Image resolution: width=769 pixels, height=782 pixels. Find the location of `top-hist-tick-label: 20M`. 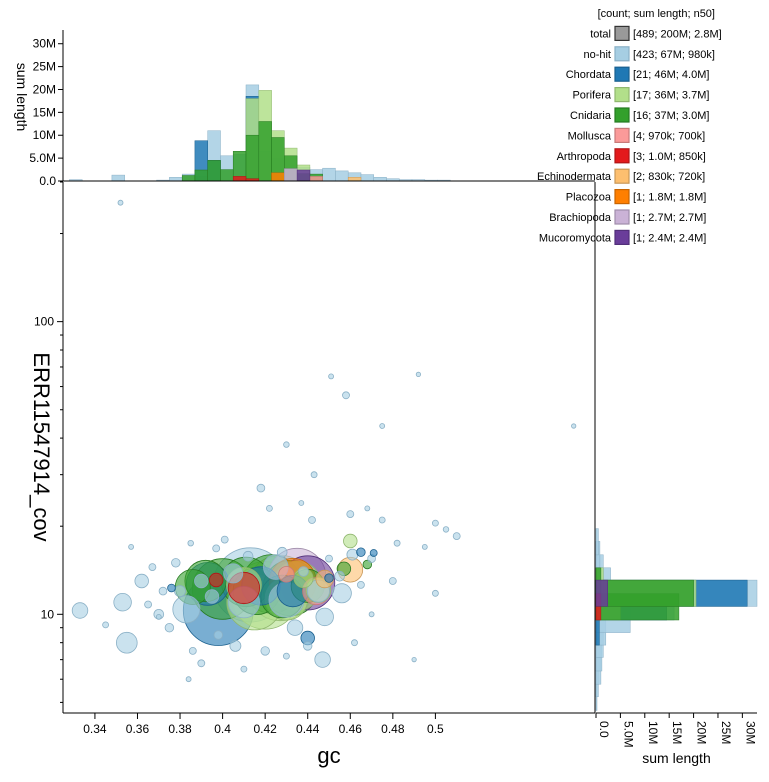

top-hist-tick-label: 20M is located at coordinates (44, 89).